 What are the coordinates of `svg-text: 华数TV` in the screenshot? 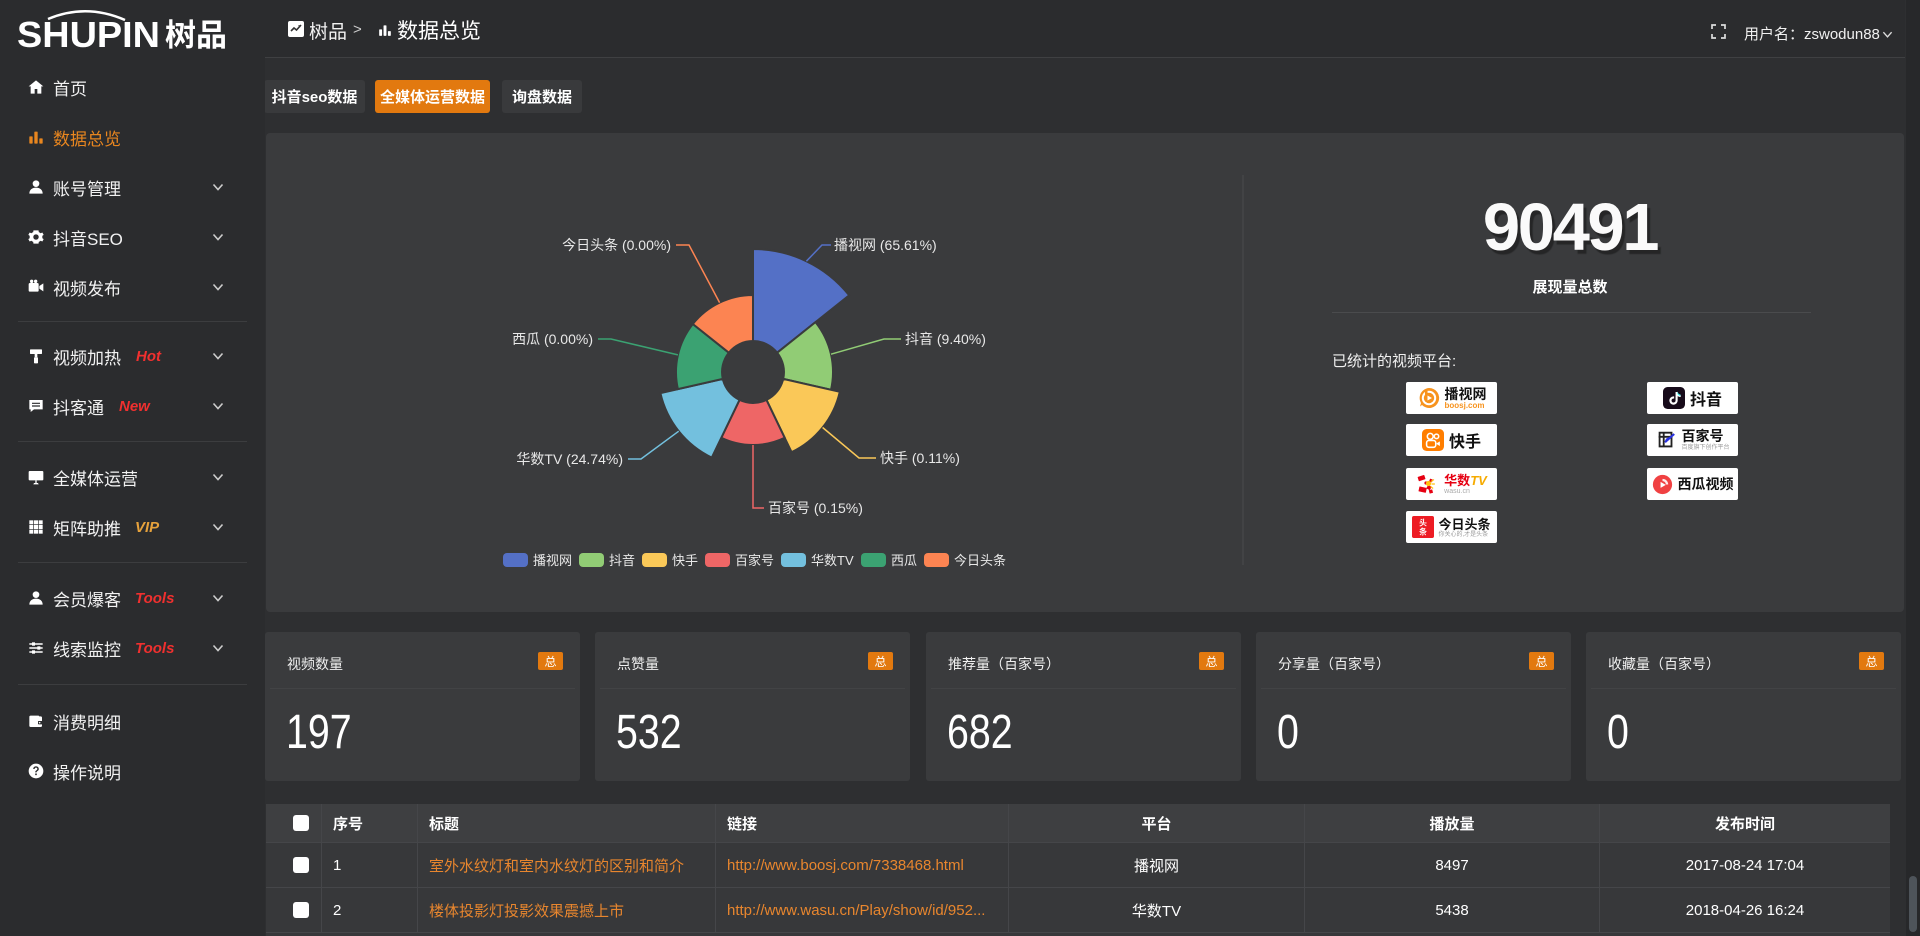 It's located at (832, 560).